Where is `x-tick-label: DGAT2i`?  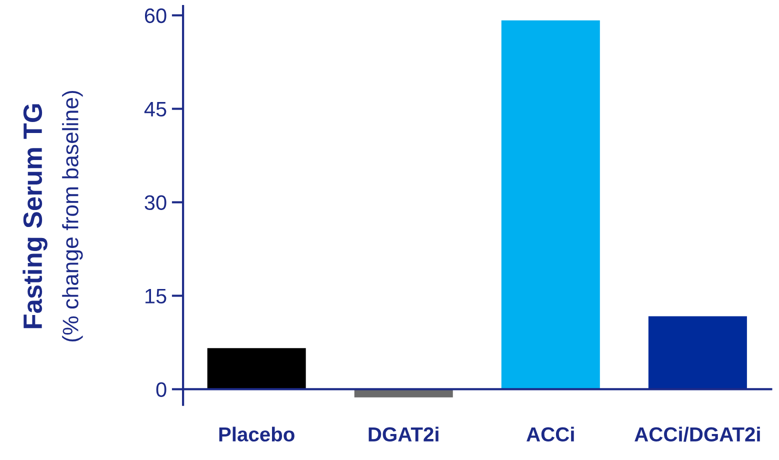 x-tick-label: DGAT2i is located at coordinates (403, 434).